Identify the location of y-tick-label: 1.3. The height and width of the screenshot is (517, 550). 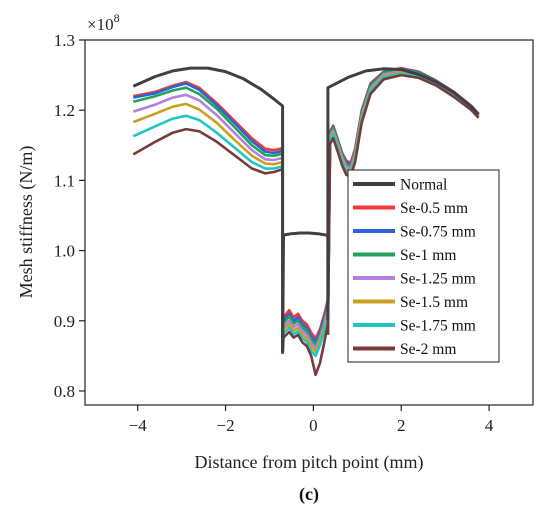
(64, 40).